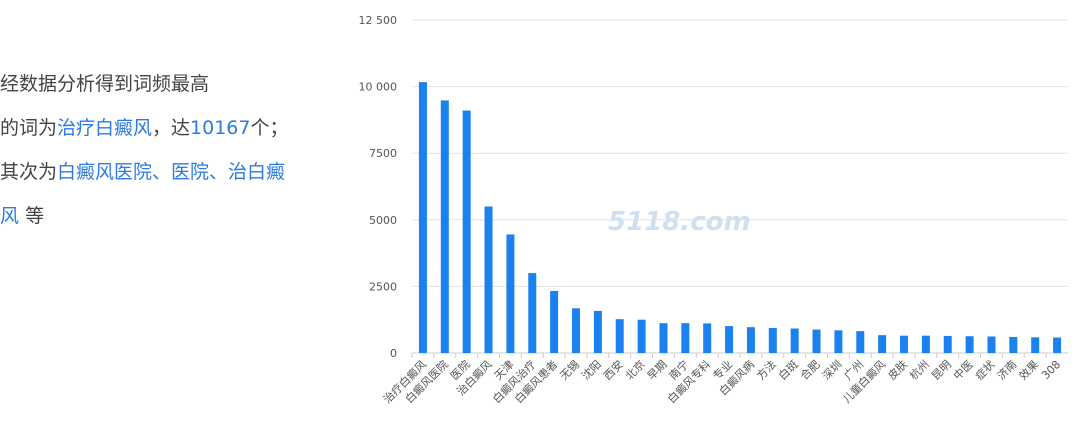 This screenshot has height=434, width=1078. I want to click on x-tick-label: 方法, so click(765, 369).